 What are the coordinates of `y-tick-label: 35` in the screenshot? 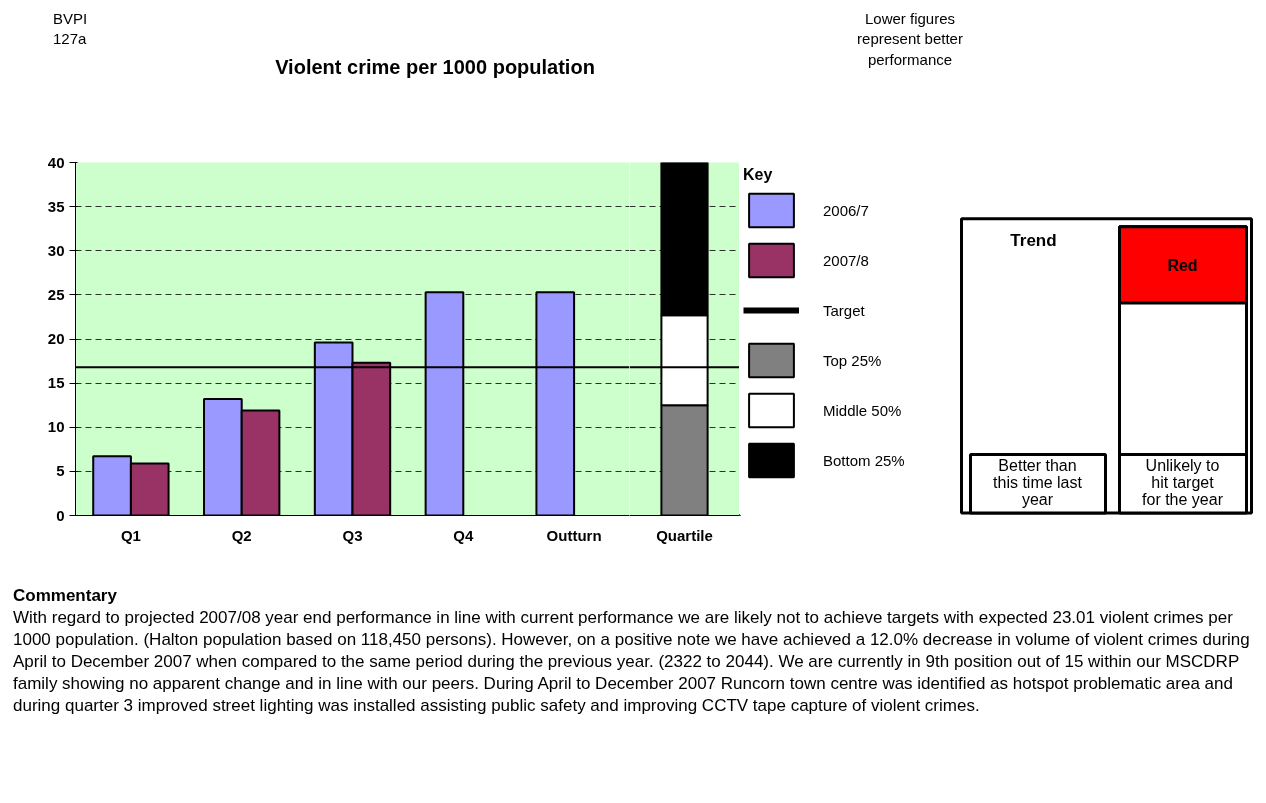 It's located at (56, 206).